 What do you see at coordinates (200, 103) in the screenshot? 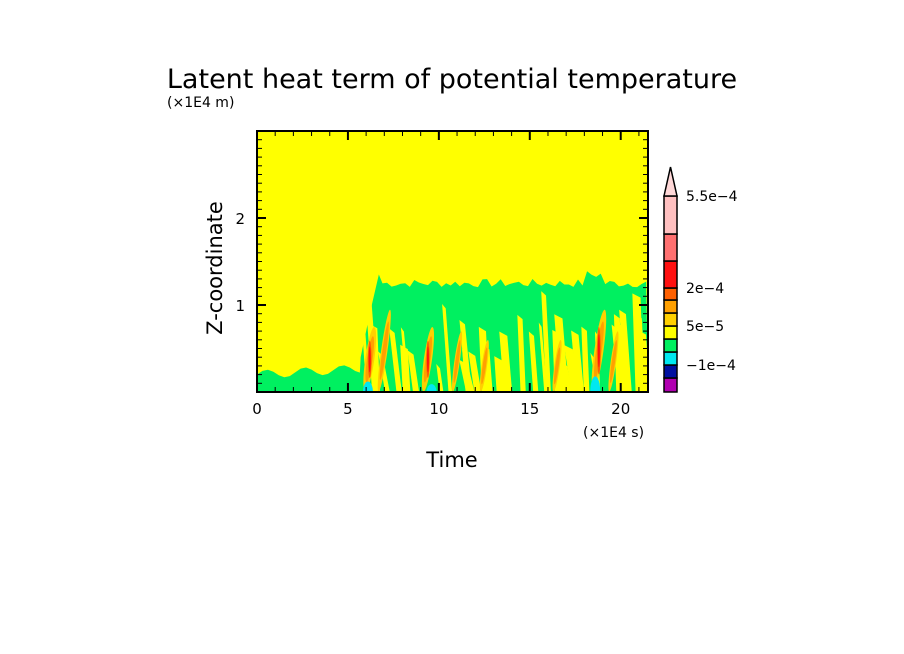
I see `y-unit-label: (×1E4 m)` at bounding box center [200, 103].